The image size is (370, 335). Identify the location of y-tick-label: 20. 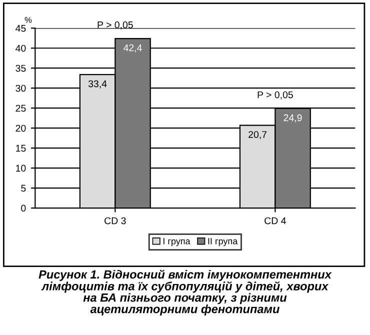
(21, 128).